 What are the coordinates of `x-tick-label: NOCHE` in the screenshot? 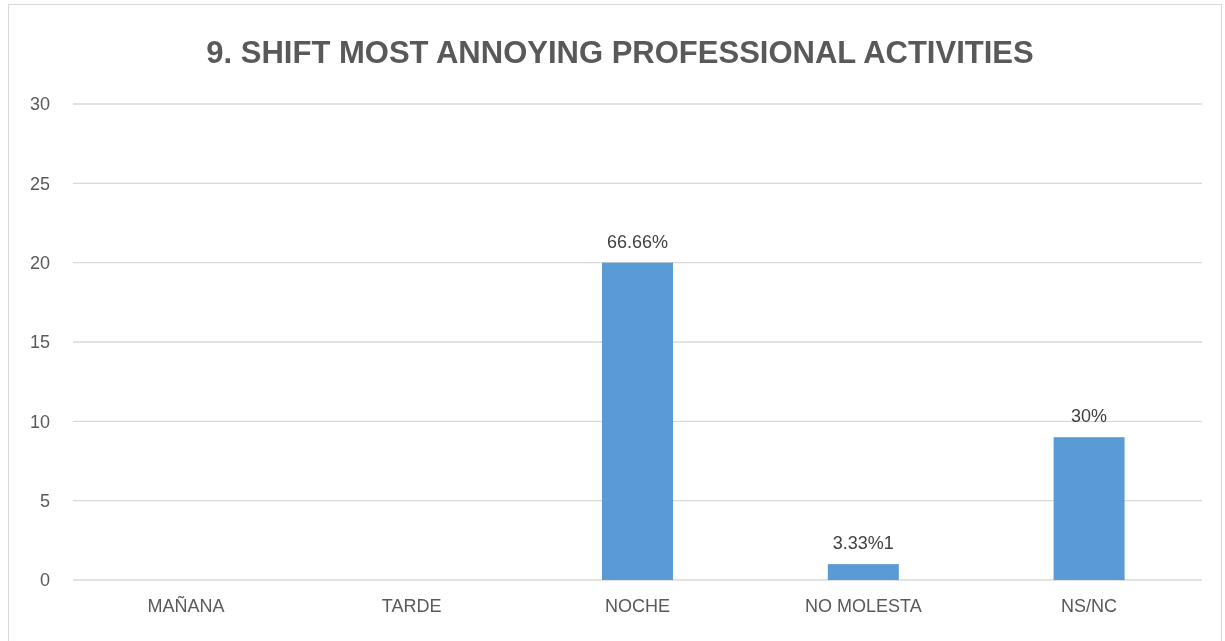 It's located at (637, 606).